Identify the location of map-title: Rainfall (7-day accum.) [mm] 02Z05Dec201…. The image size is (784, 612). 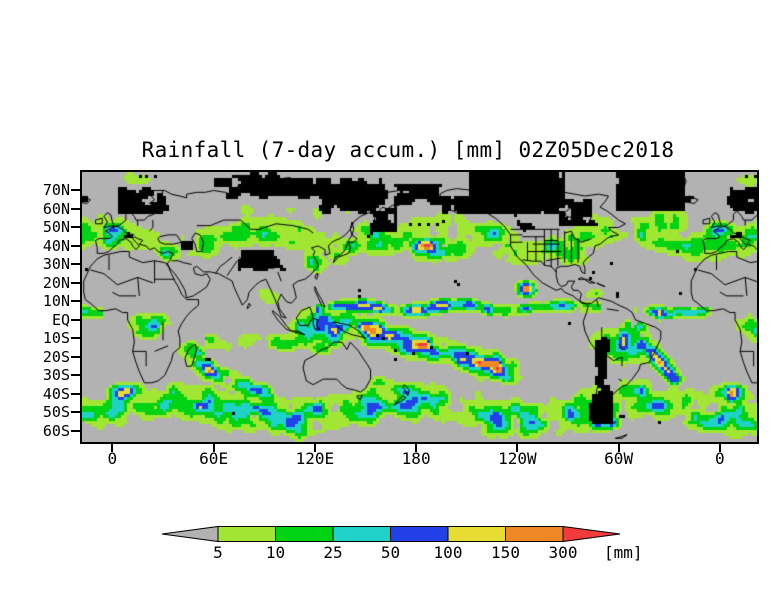
(408, 150).